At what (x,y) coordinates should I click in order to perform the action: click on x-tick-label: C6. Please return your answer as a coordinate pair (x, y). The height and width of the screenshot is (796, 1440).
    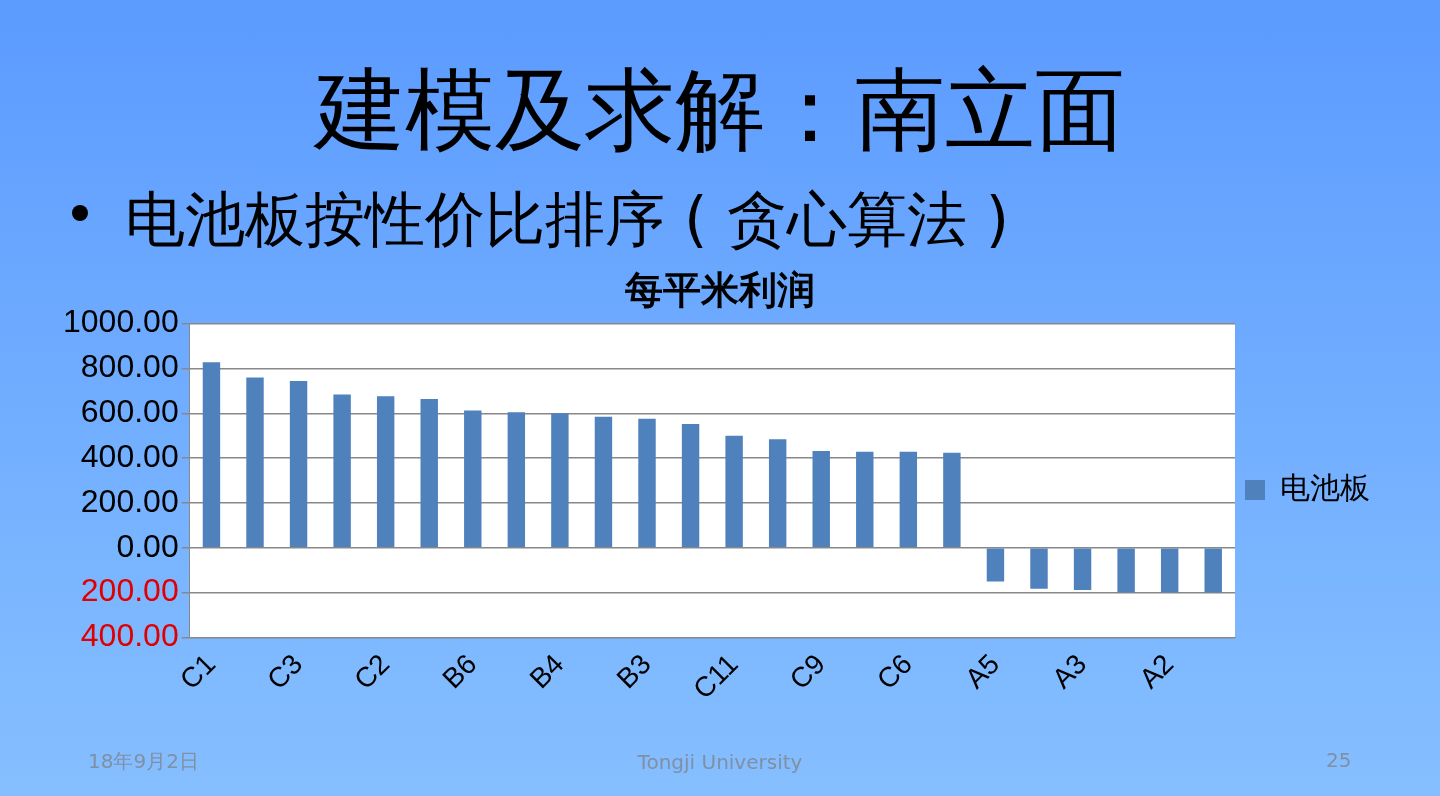
    Looking at the image, I should click on (894, 672).